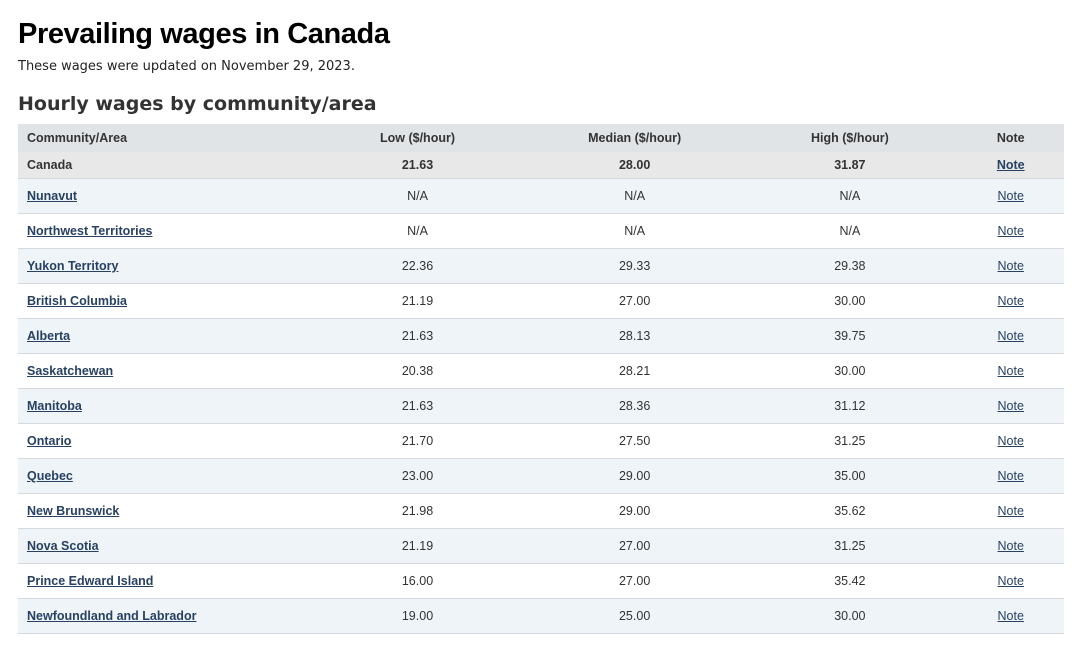  What do you see at coordinates (73, 511) in the screenshot?
I see `area-link: New Brunswick` at bounding box center [73, 511].